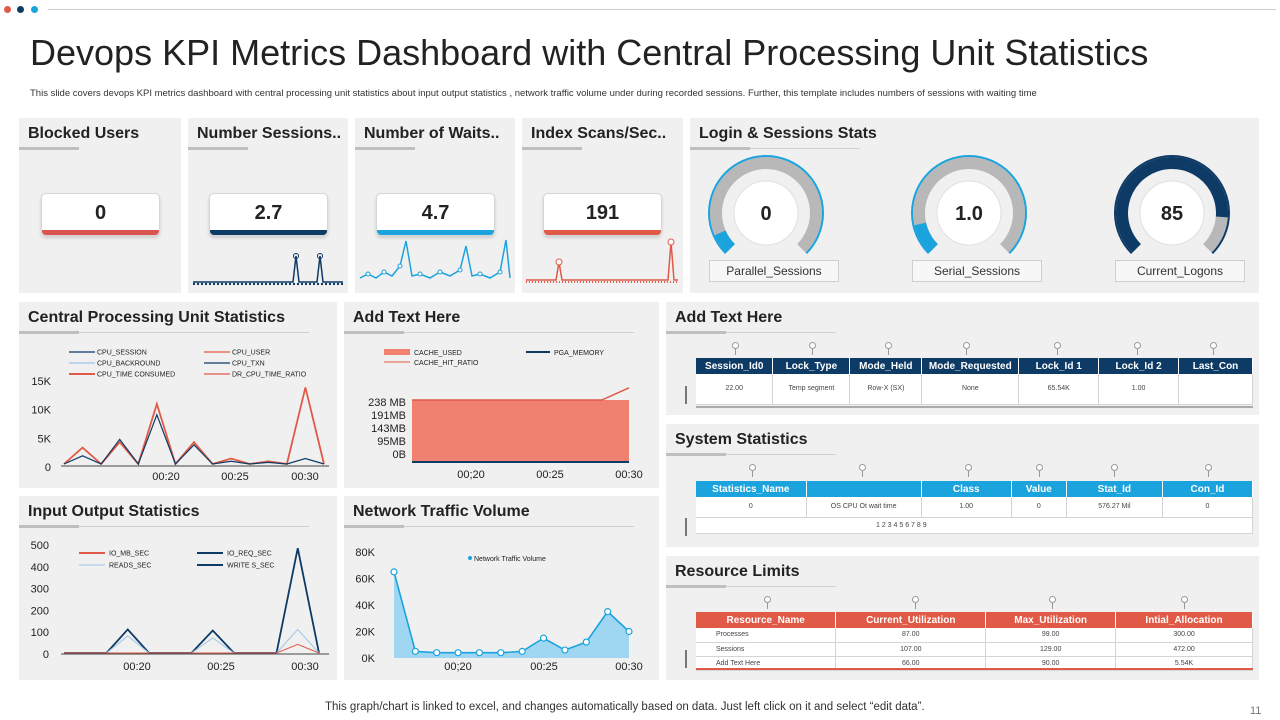 The width and height of the screenshot is (1280, 720). What do you see at coordinates (100, 214) in the screenshot?
I see `kpi-value: 0` at bounding box center [100, 214].